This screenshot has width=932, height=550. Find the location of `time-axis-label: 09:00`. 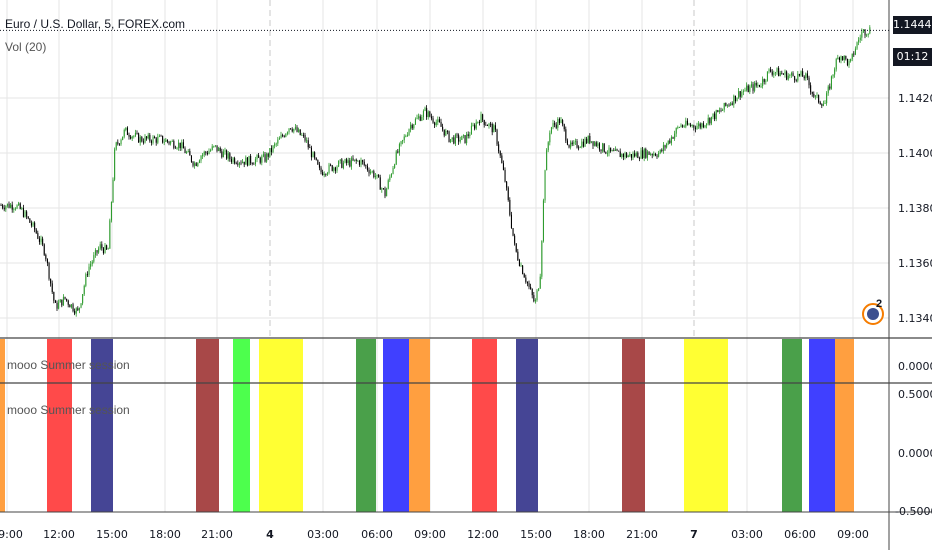

time-axis-label: 09:00 is located at coordinates (853, 534).